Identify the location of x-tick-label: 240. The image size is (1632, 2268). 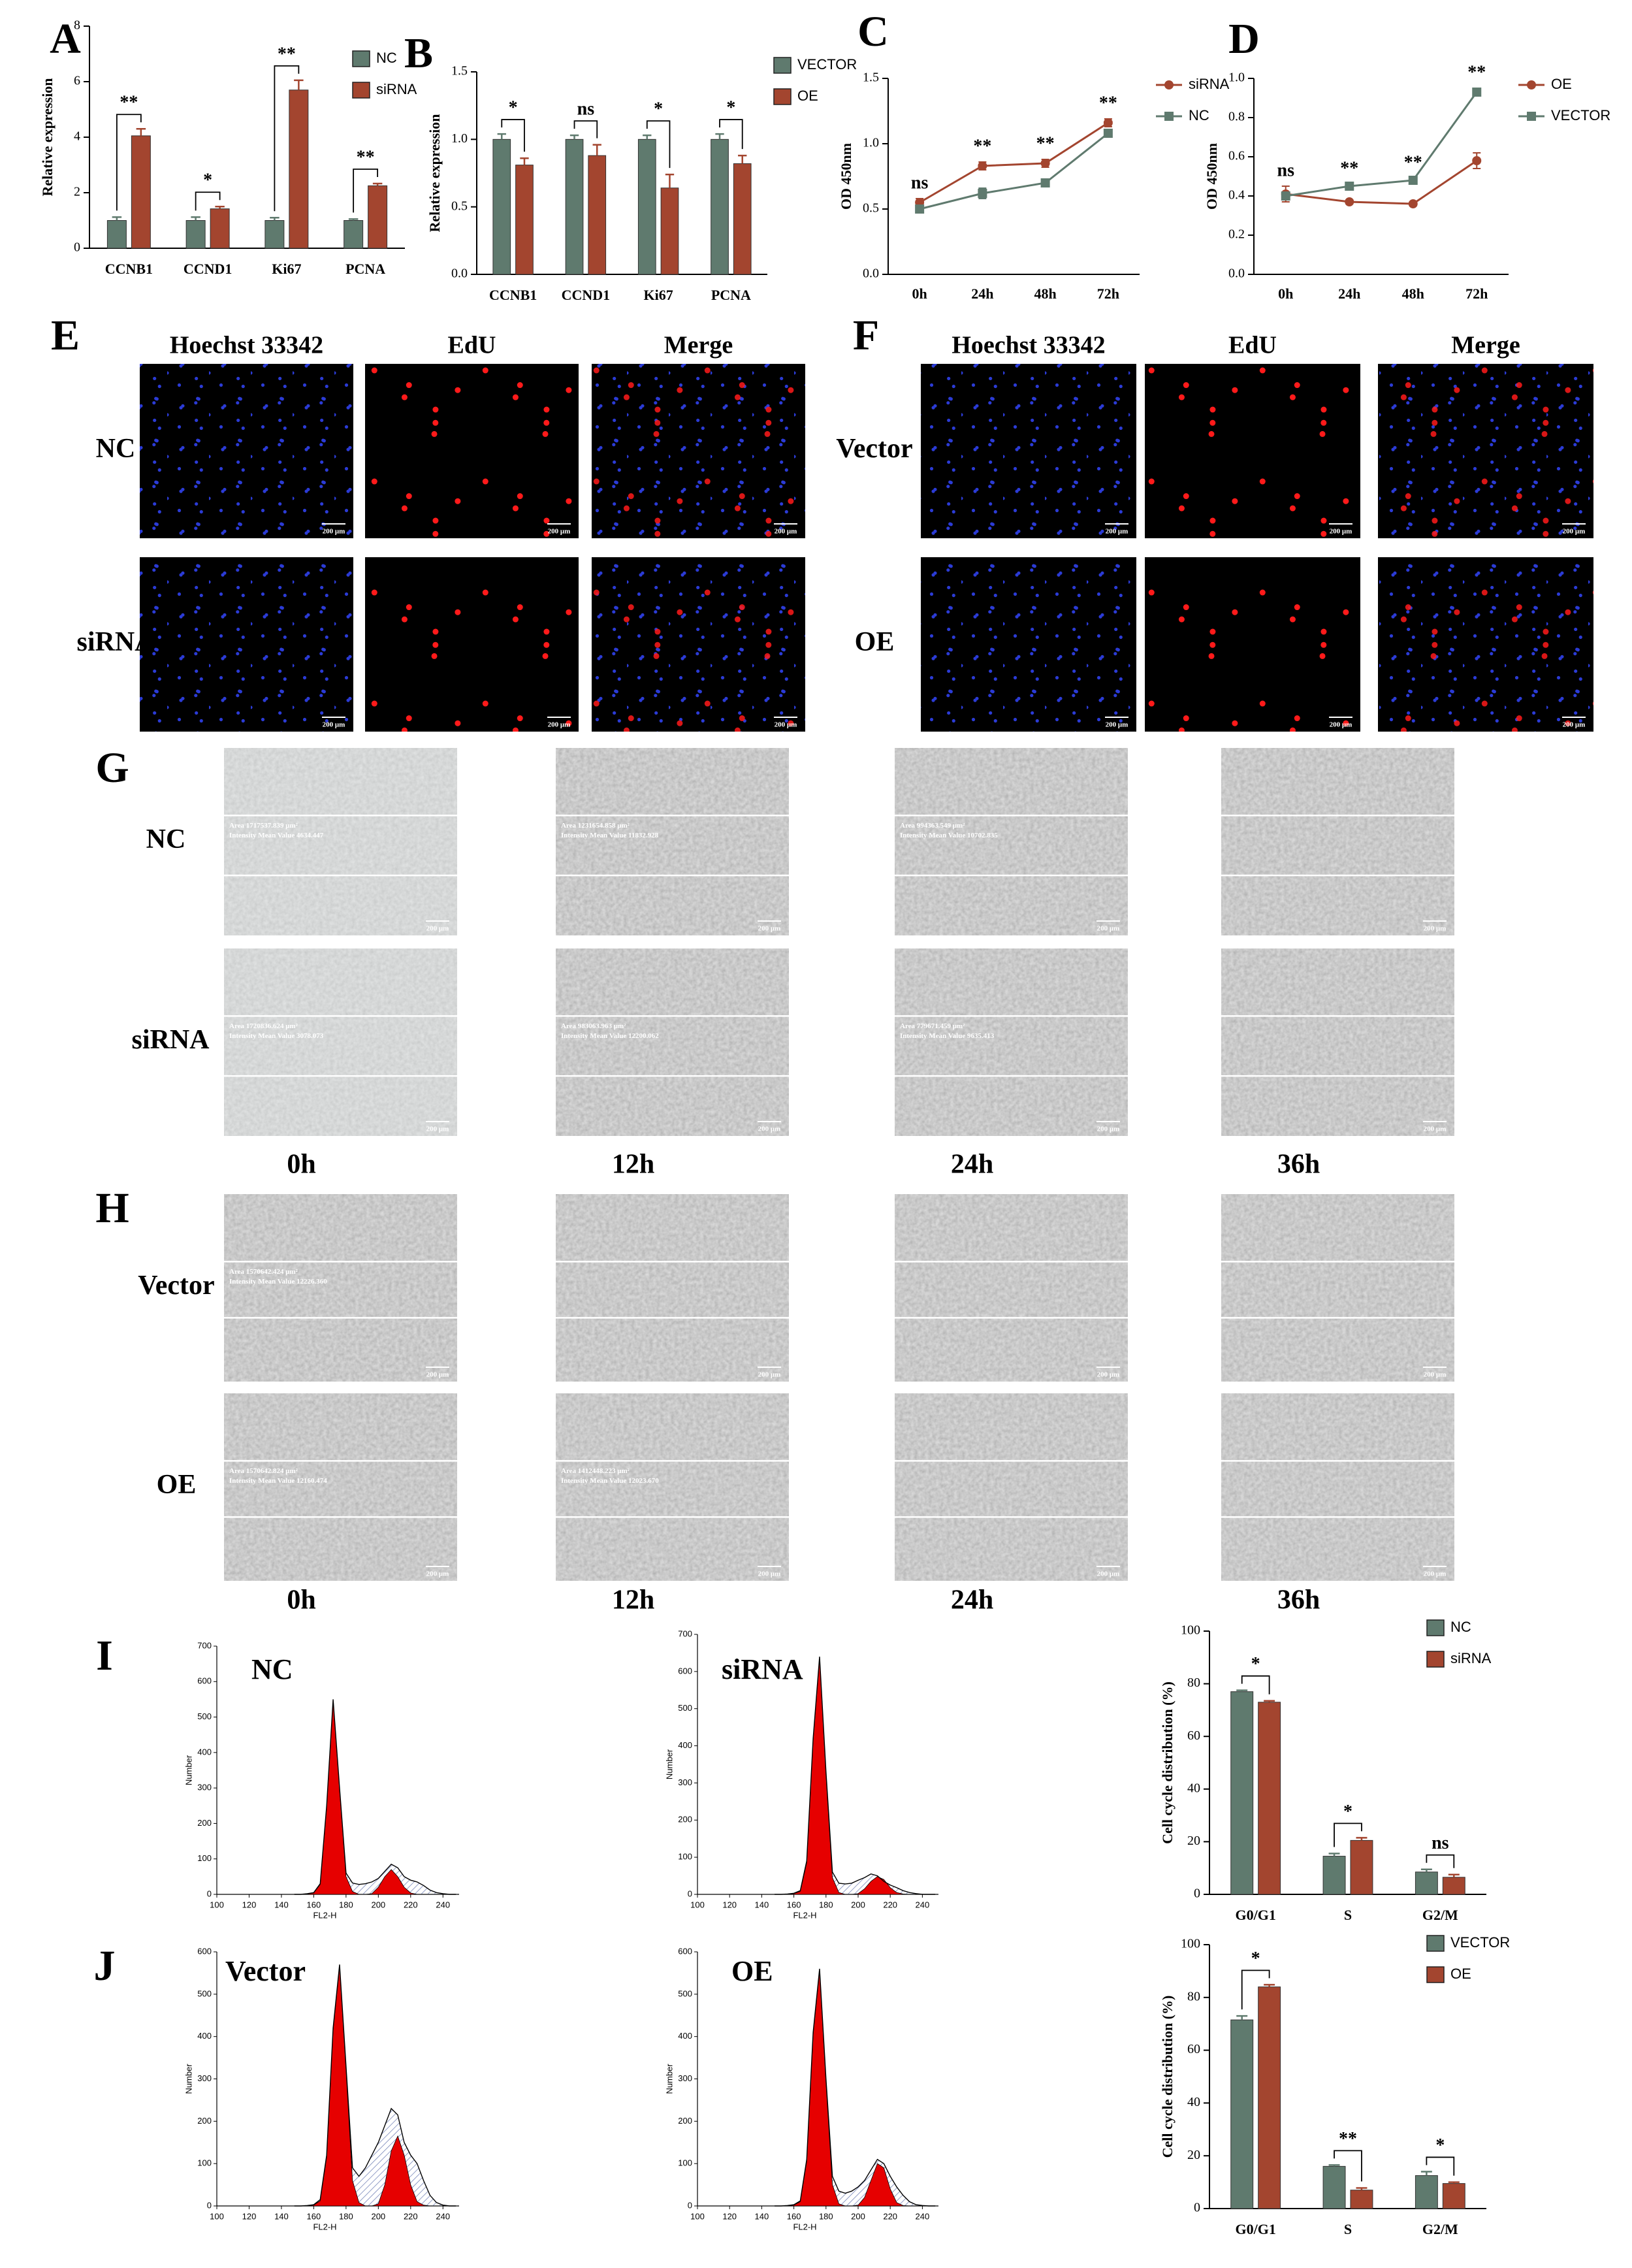
(443, 1904).